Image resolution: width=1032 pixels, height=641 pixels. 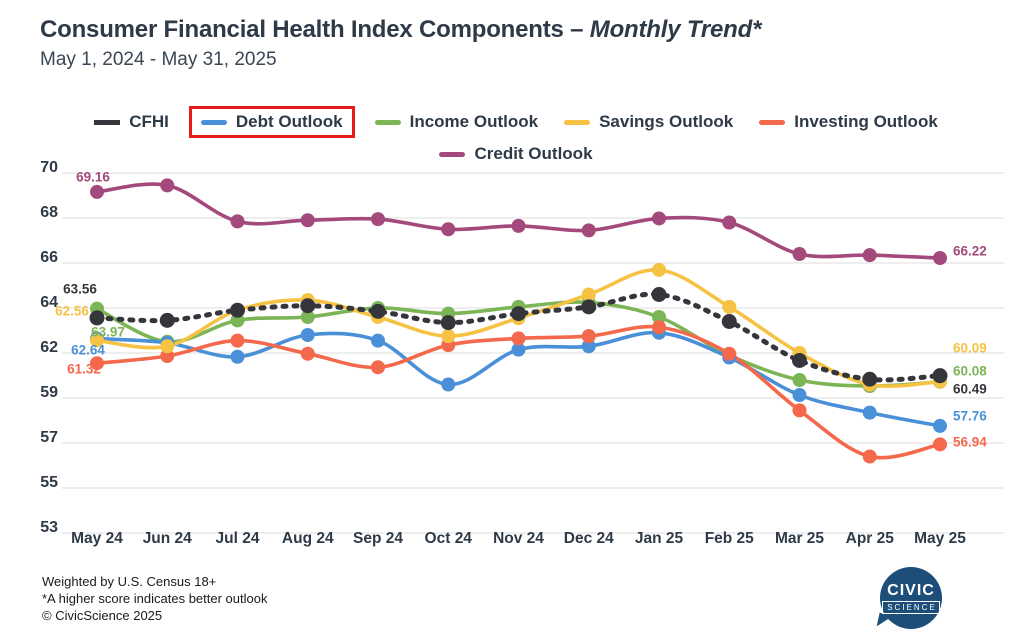 I want to click on series-line-debt-outlook, so click(x=518, y=379).